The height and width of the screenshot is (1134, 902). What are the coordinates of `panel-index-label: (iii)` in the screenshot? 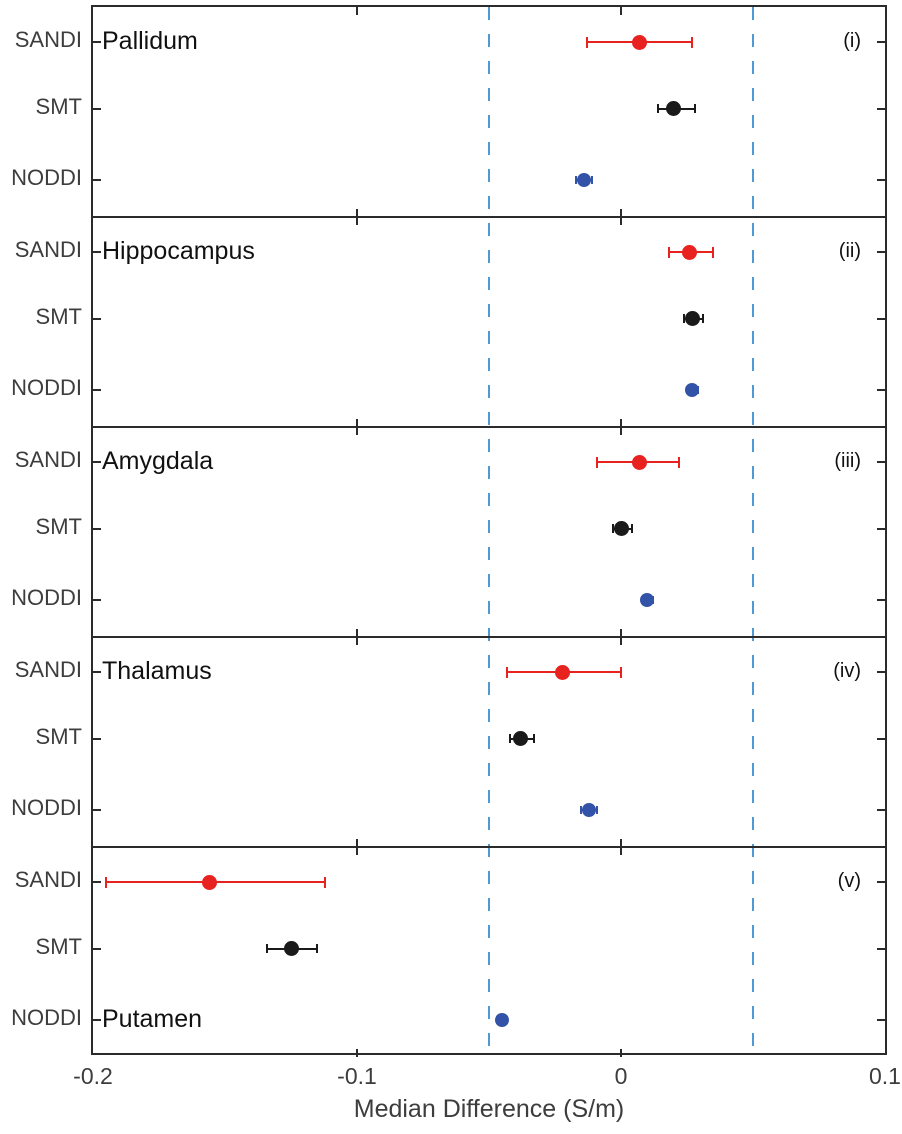 It's located at (847, 461).